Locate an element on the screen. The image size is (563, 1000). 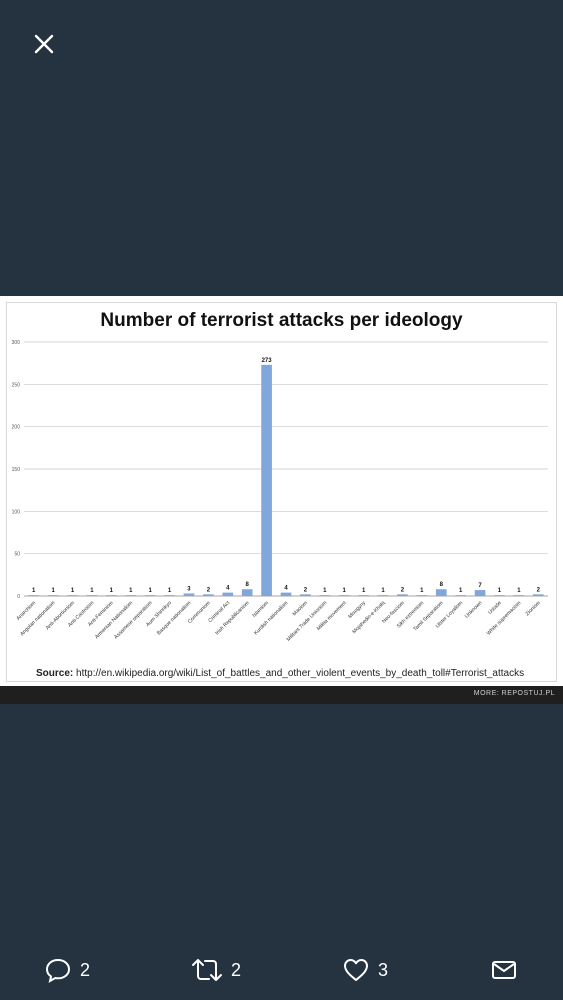
close-icon is located at coordinates (44, 44).